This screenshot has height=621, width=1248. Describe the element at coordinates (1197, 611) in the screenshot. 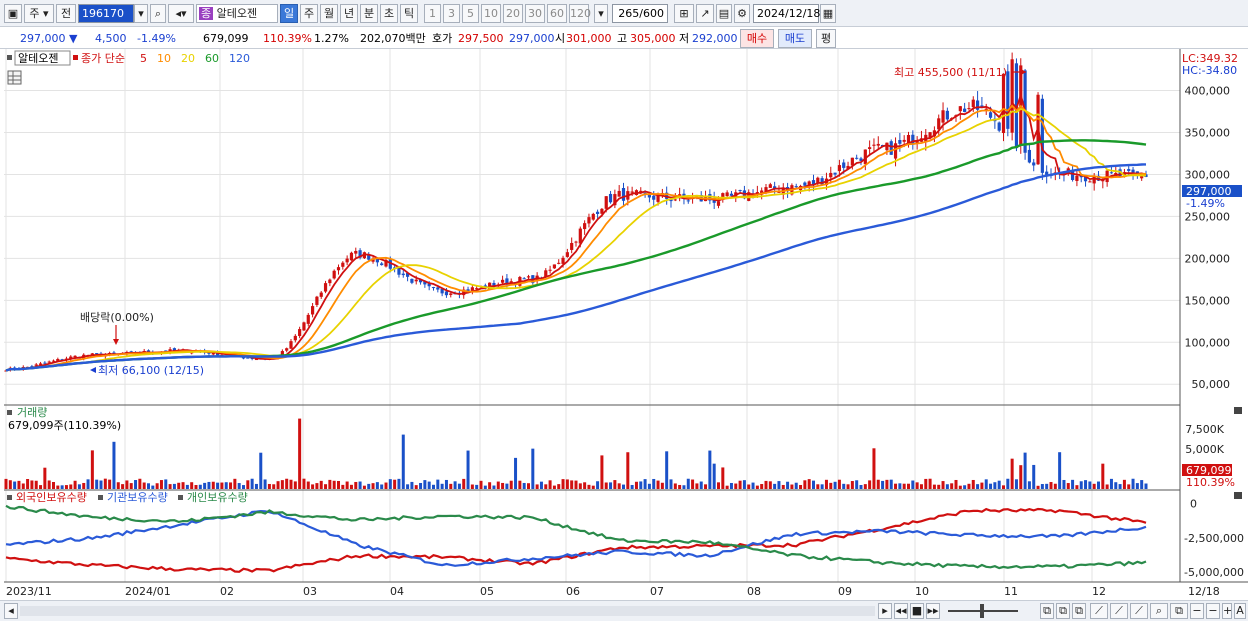

I see `zoom-out-icon: −` at that location.